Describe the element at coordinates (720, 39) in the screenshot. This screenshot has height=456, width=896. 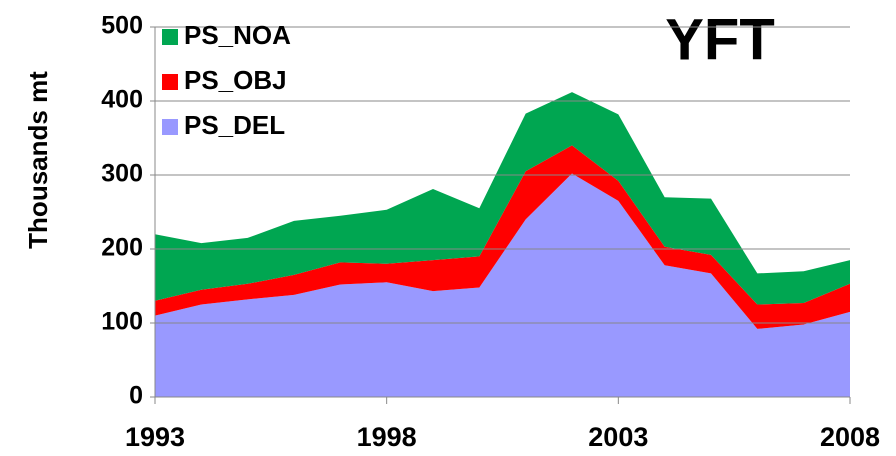
I see `chart-title: YFT` at that location.